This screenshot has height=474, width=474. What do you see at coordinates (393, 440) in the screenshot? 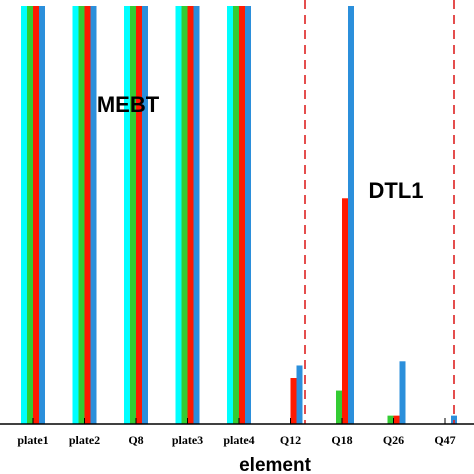
I see `x-tick-label-q26: Q26` at bounding box center [393, 440].